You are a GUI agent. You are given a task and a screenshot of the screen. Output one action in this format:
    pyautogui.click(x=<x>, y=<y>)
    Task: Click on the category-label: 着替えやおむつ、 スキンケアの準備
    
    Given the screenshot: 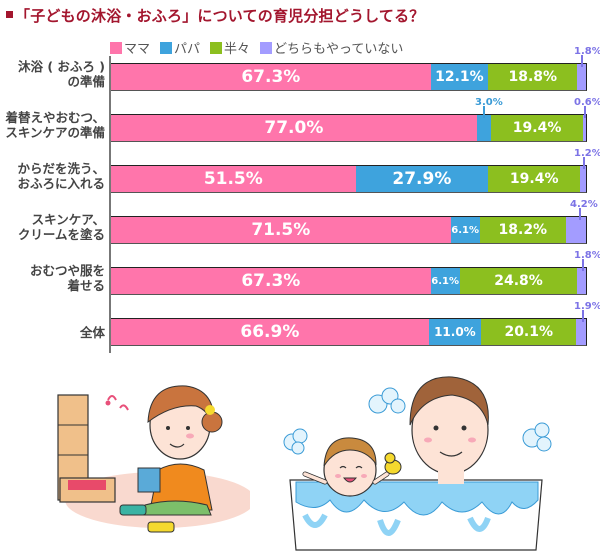 What is the action you would take?
    pyautogui.click(x=55, y=125)
    